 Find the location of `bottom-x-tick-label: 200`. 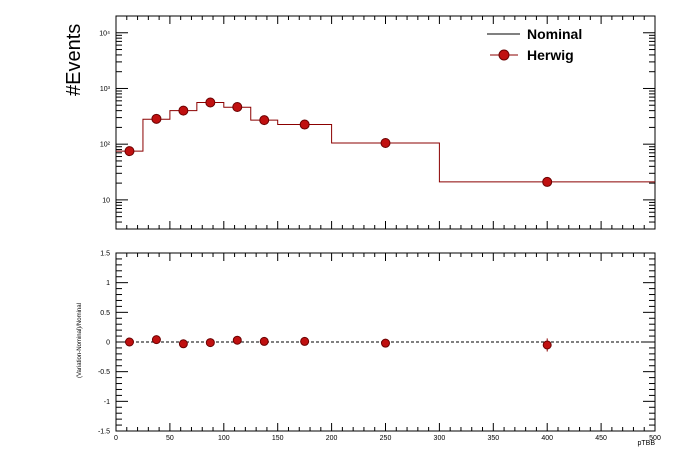

bottom-x-tick-label: 200 is located at coordinates (332, 438).